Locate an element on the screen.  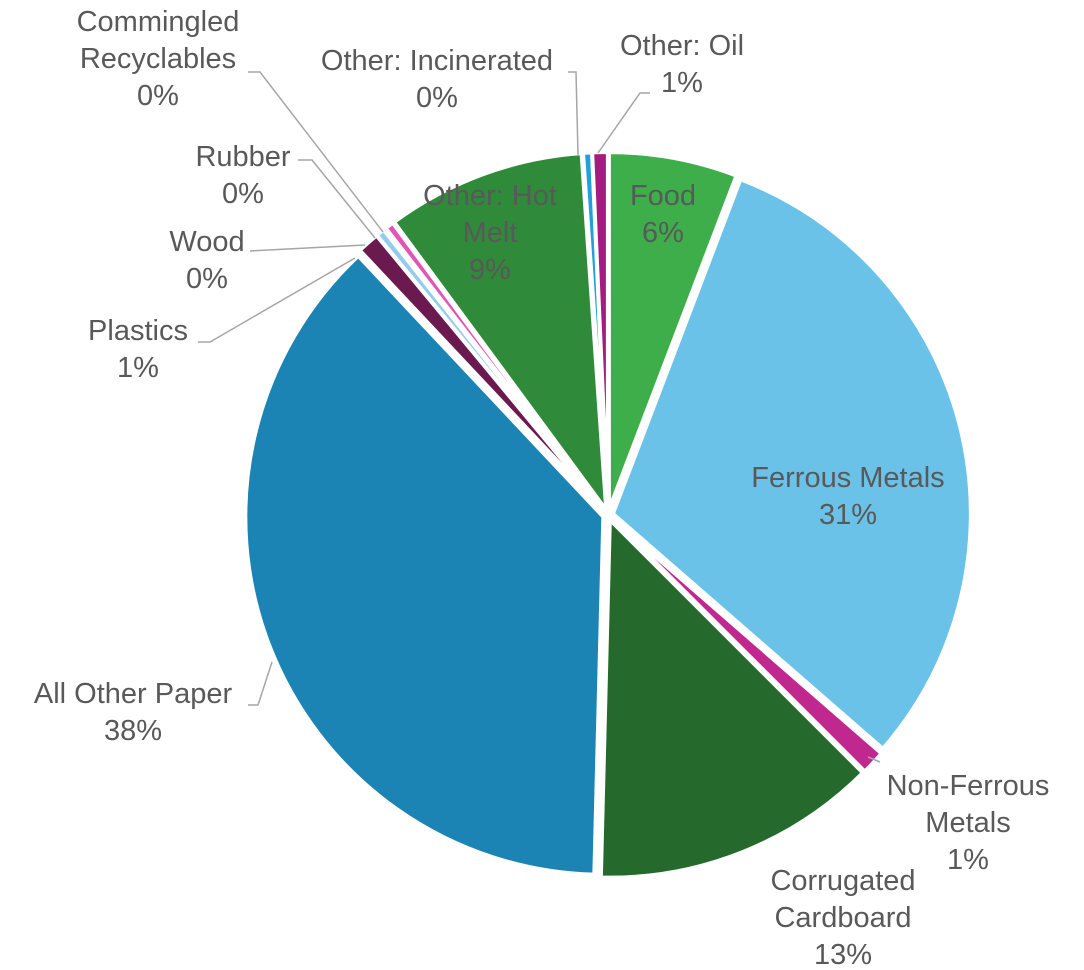
slice-value: 6% is located at coordinates (663, 233).